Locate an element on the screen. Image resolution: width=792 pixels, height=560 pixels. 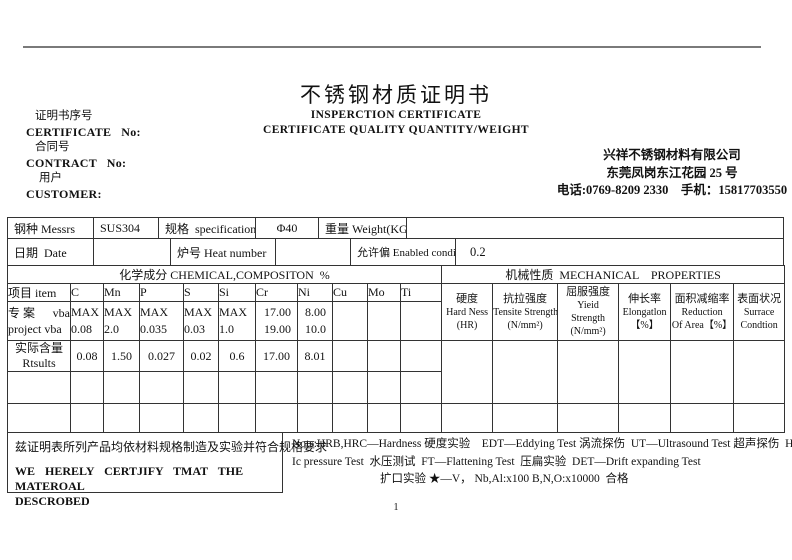
surface-header-en1: Surrace is located at coordinates (759, 312).